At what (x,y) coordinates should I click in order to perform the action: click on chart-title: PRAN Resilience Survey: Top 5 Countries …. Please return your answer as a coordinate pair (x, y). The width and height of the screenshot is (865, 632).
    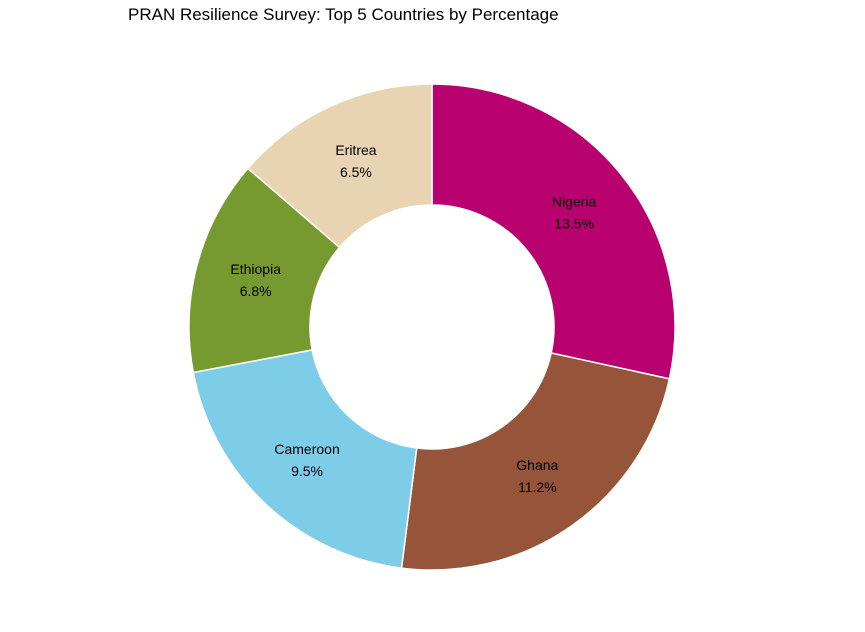
    Looking at the image, I should click on (343, 14).